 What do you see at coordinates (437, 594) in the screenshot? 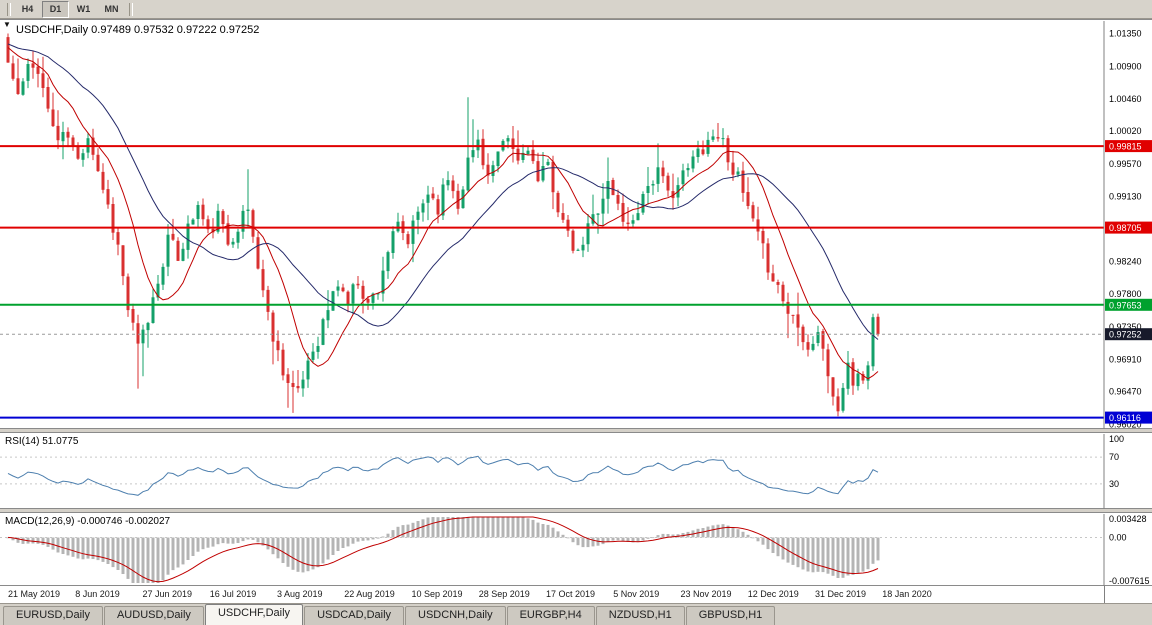
I see `date-label: 10 Sep 2019` at bounding box center [437, 594].